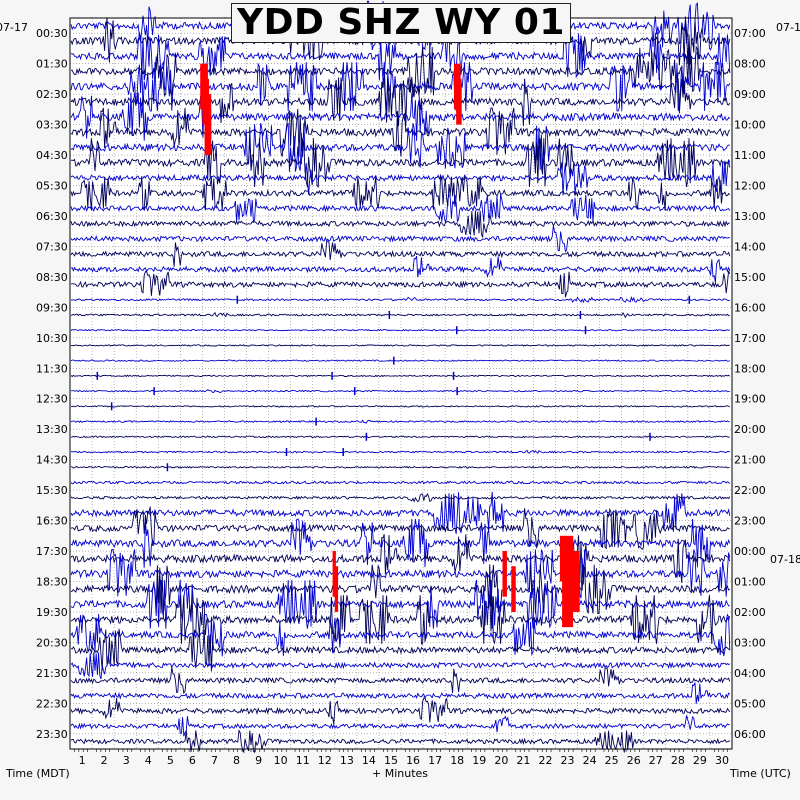 This screenshot has height=800, width=800. I want to click on right-time-label: 07:00, so click(750, 33).